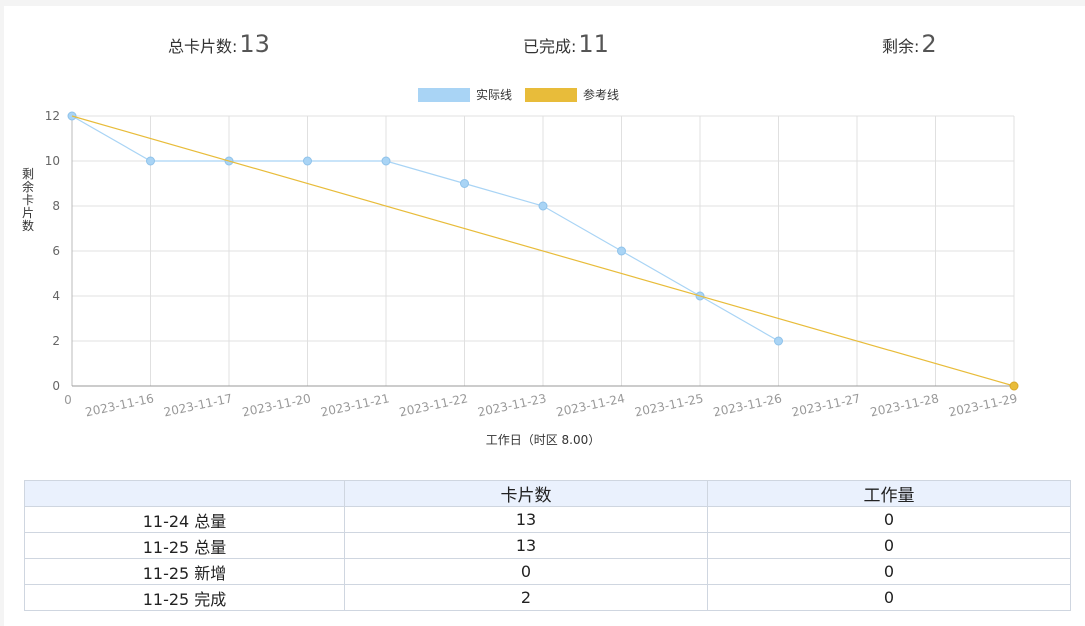 Image resolution: width=1085 pixels, height=626 pixels. Describe the element at coordinates (68, 400) in the screenshot. I see `x-tick-label: 0` at that location.